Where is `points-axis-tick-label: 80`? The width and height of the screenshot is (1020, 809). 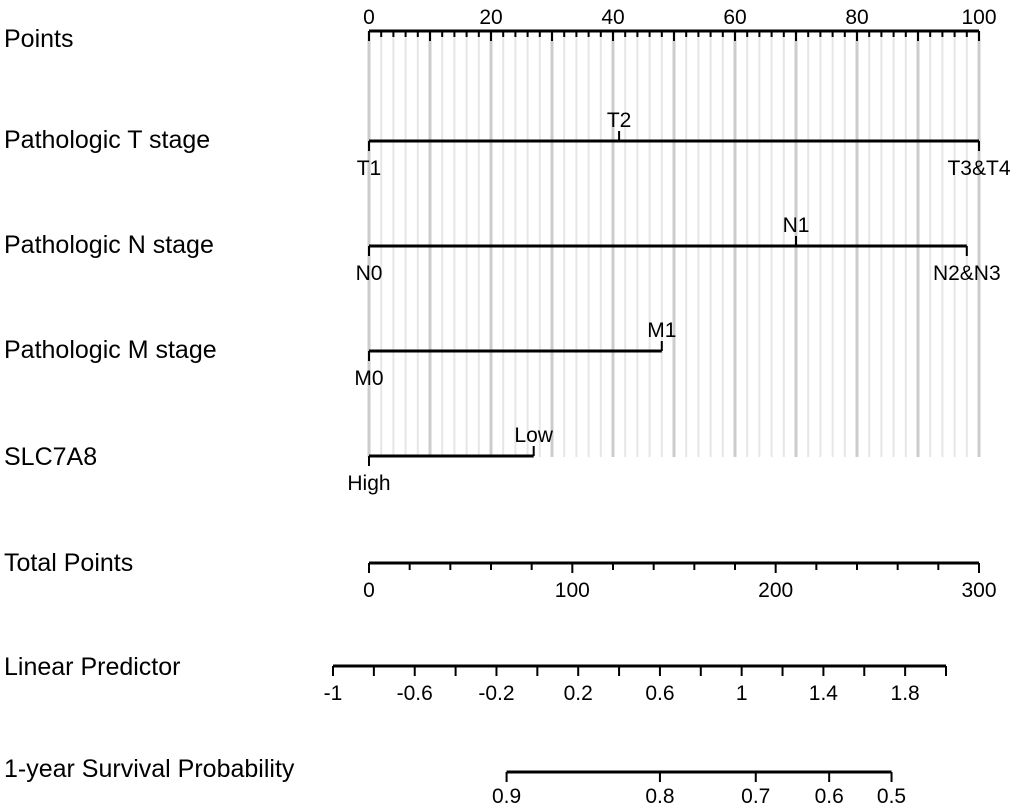
points-axis-tick-label: 80 is located at coordinates (856, 17).